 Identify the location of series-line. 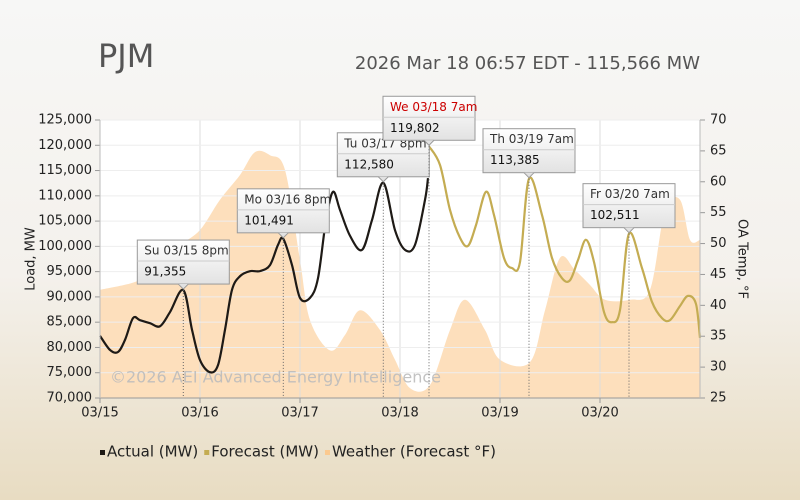
(565, 241).